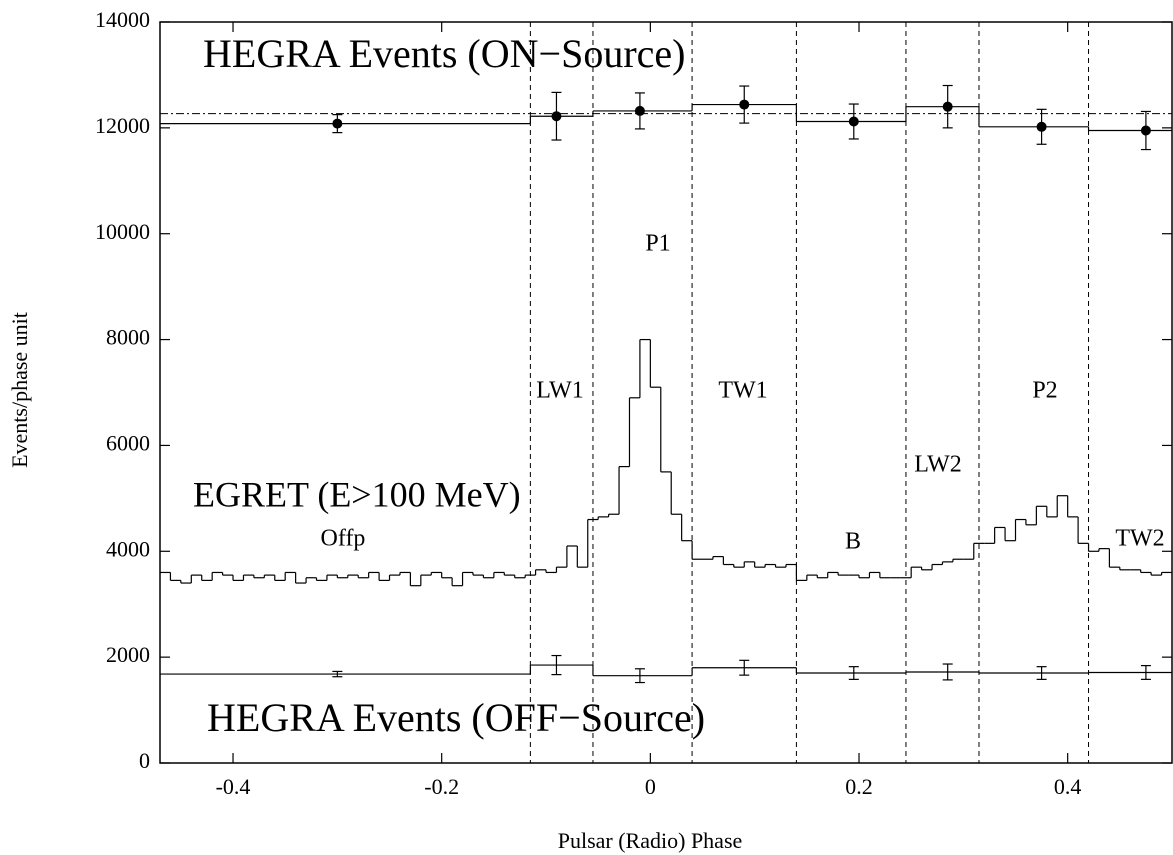 The height and width of the screenshot is (855, 1173). I want to click on region-label: P2, so click(1044, 391).